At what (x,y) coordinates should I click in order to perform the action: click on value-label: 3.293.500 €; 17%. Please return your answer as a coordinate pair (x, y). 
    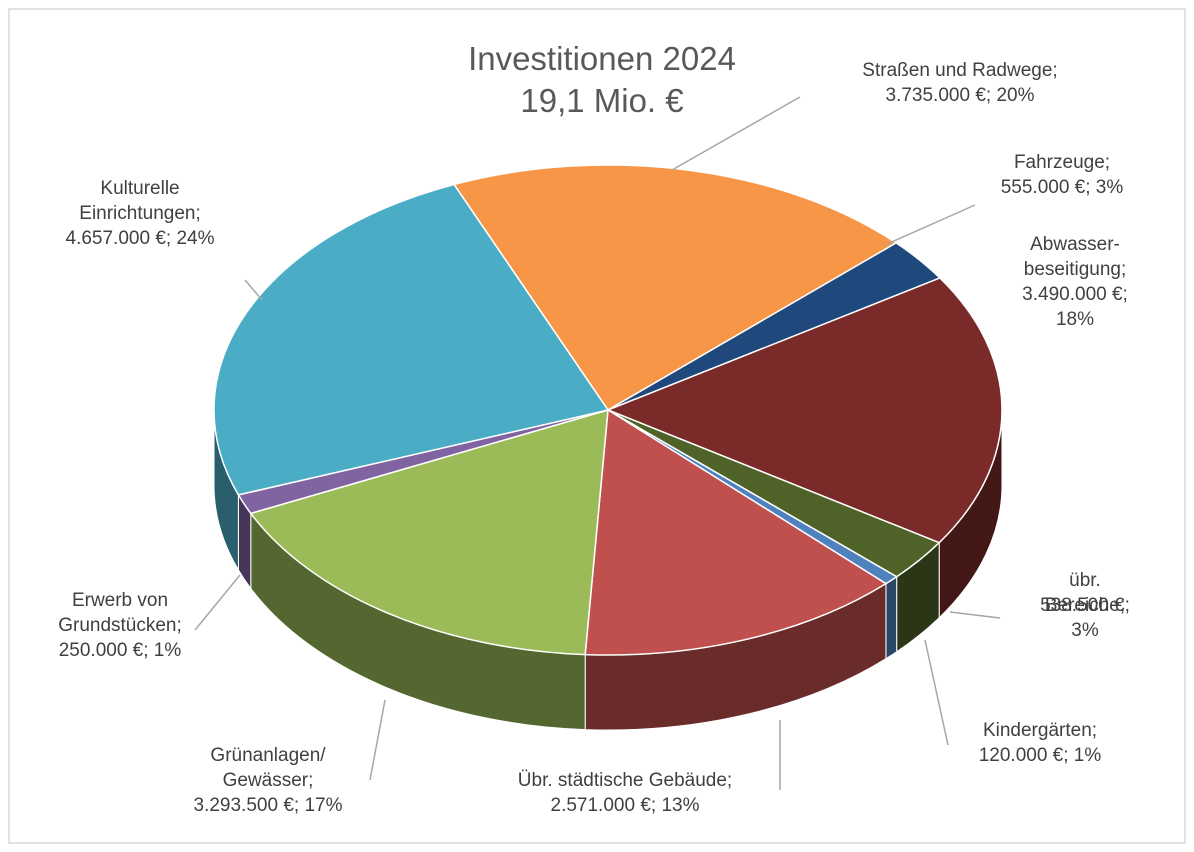
    Looking at the image, I should click on (268, 805).